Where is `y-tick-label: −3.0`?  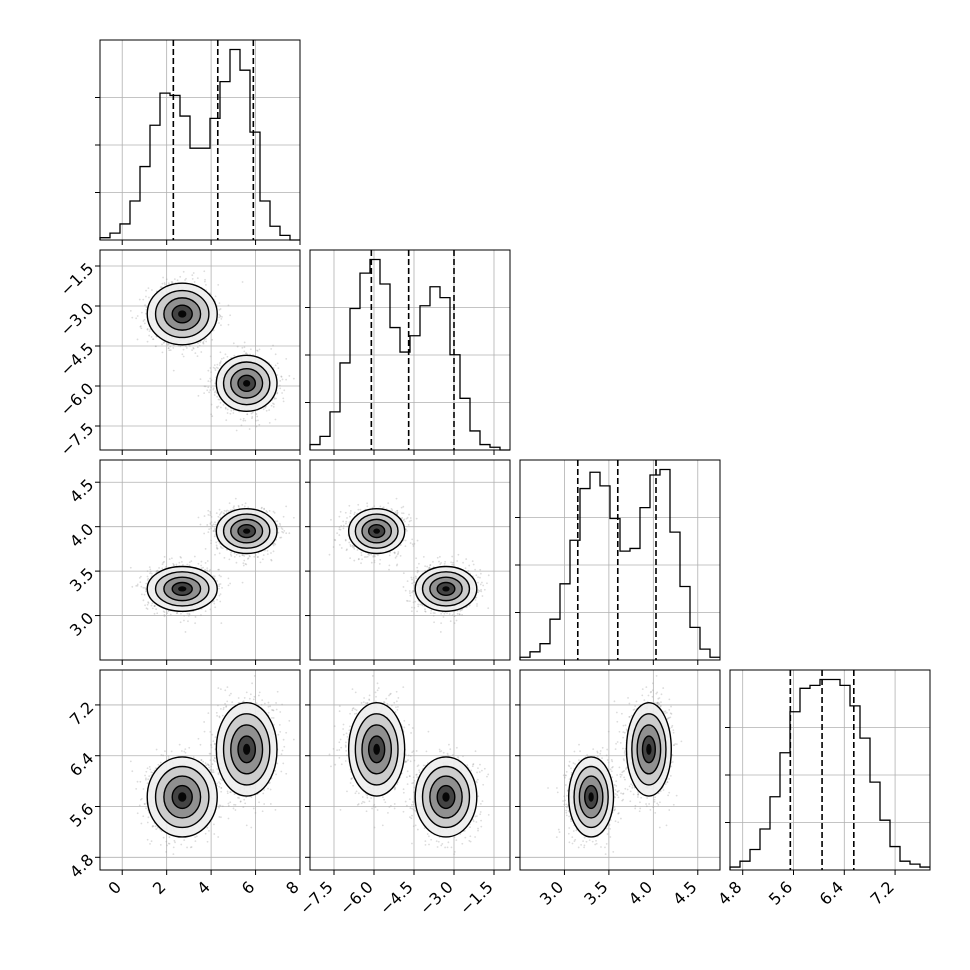 y-tick-label: −3.0 is located at coordinates (76, 319).